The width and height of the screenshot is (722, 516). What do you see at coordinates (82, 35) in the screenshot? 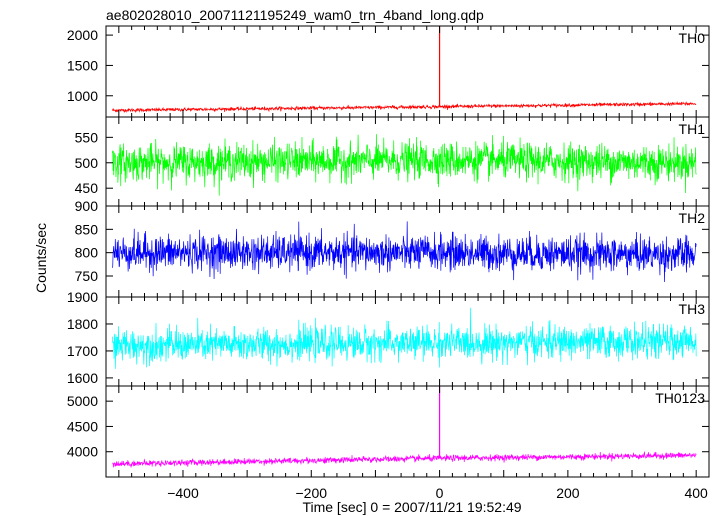
I see `y-tick-label: 2000` at bounding box center [82, 35].